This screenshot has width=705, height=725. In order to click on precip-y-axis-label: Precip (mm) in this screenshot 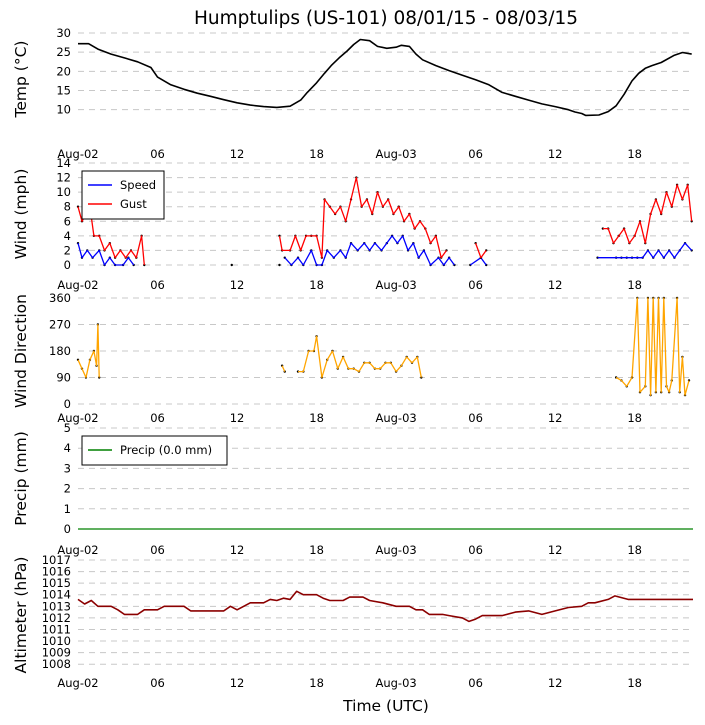, I will do `click(21, 478)`.